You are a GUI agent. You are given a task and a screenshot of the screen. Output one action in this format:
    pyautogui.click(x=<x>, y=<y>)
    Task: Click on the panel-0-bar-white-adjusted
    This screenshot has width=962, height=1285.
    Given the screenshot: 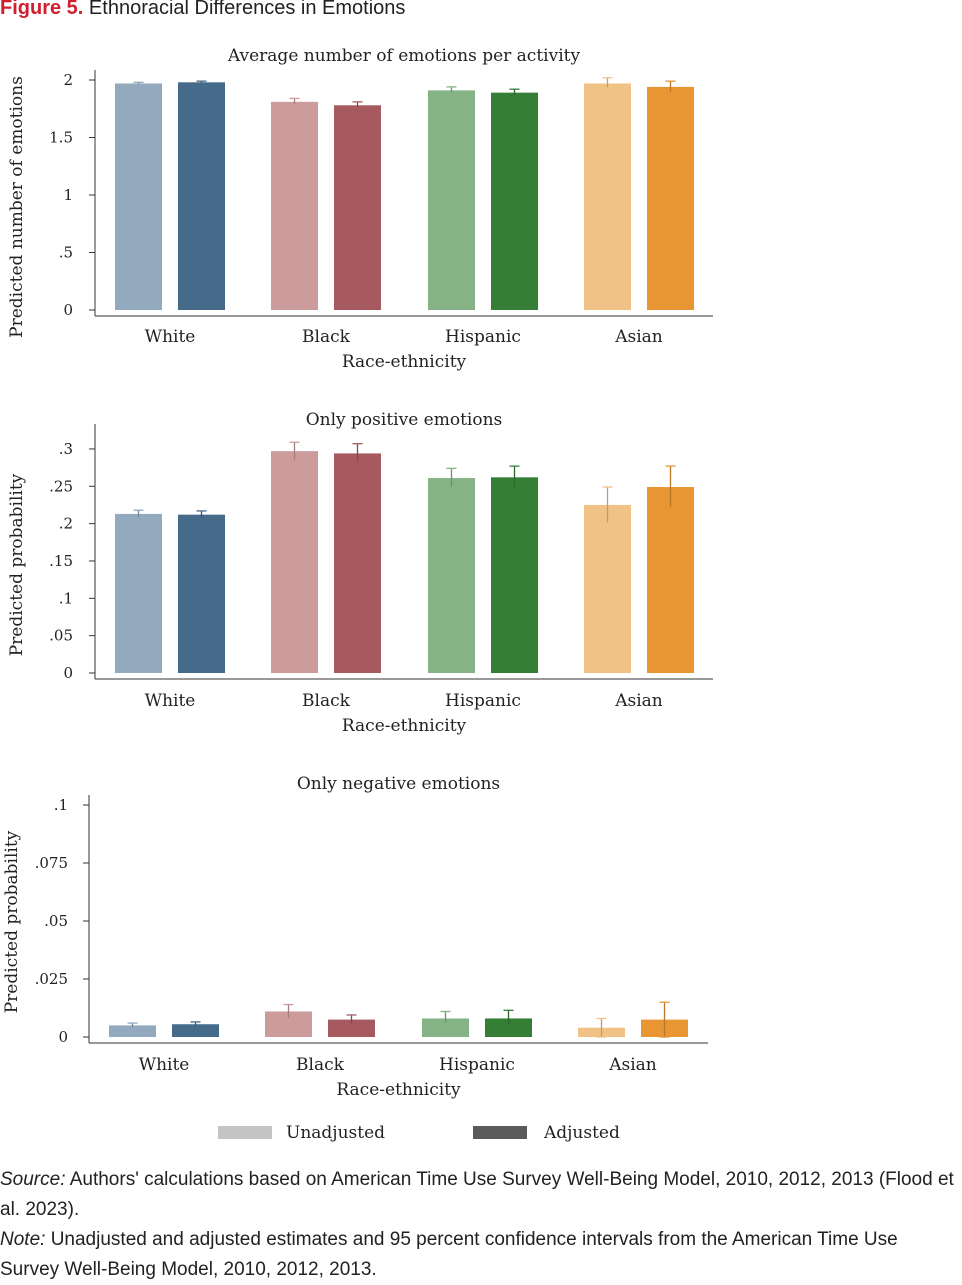 What is the action you would take?
    pyautogui.click(x=201, y=196)
    